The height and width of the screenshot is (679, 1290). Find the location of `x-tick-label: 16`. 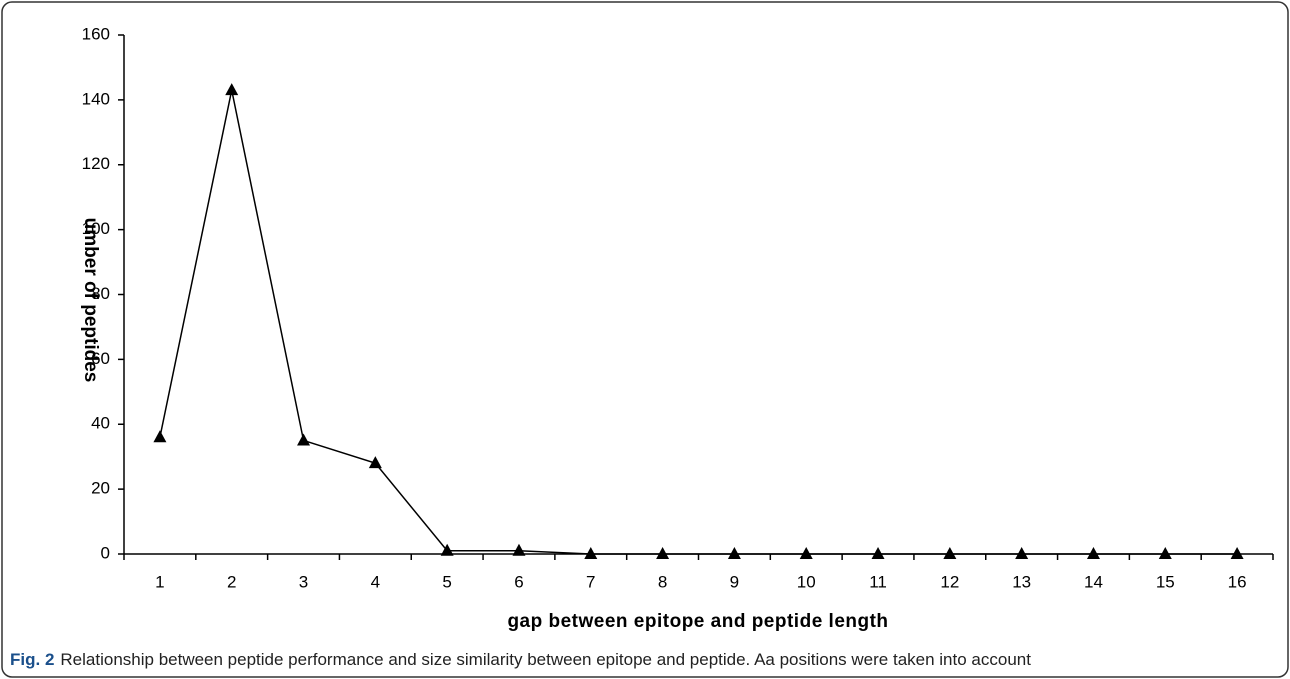

x-tick-label: 16 is located at coordinates (1237, 581).